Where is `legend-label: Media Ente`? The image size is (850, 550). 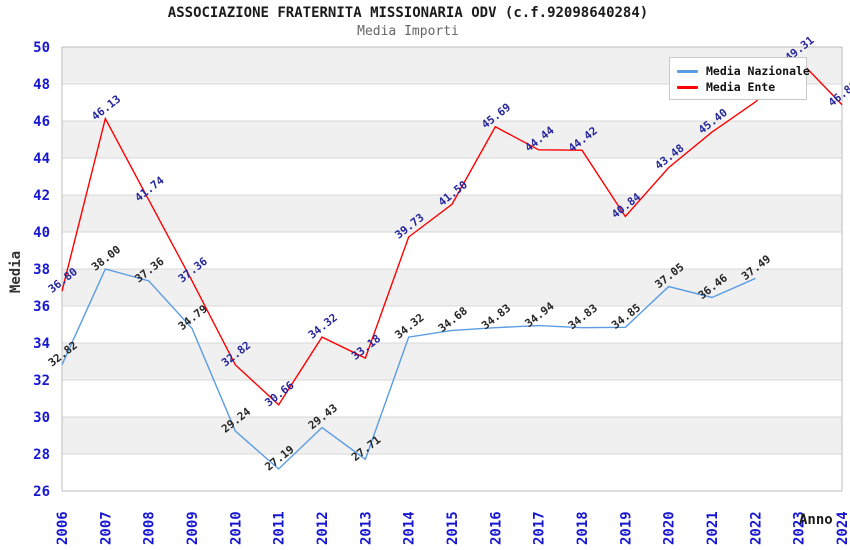
legend-label: Media Ente is located at coordinates (741, 87).